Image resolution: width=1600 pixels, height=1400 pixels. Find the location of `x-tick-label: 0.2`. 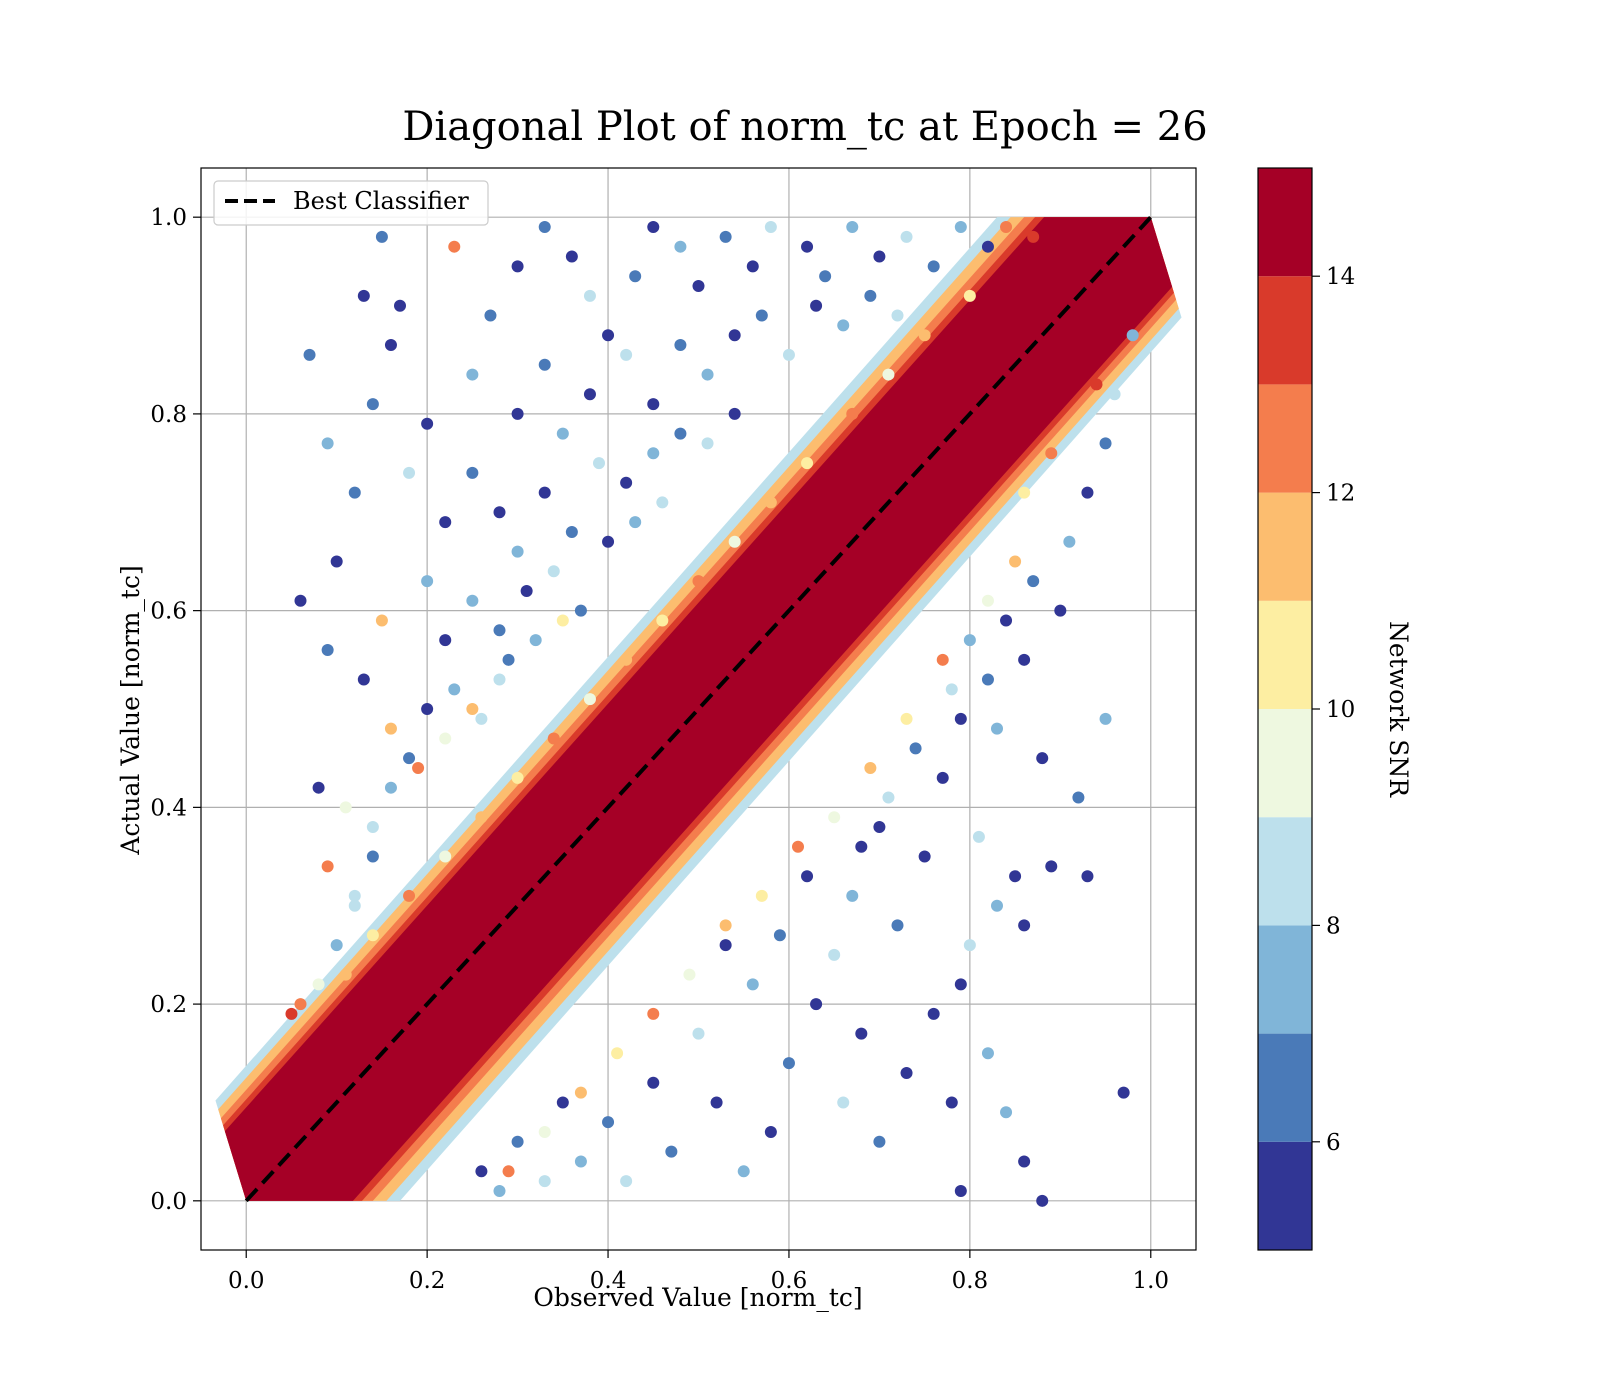

x-tick-label: 0.2 is located at coordinates (427, 1281).